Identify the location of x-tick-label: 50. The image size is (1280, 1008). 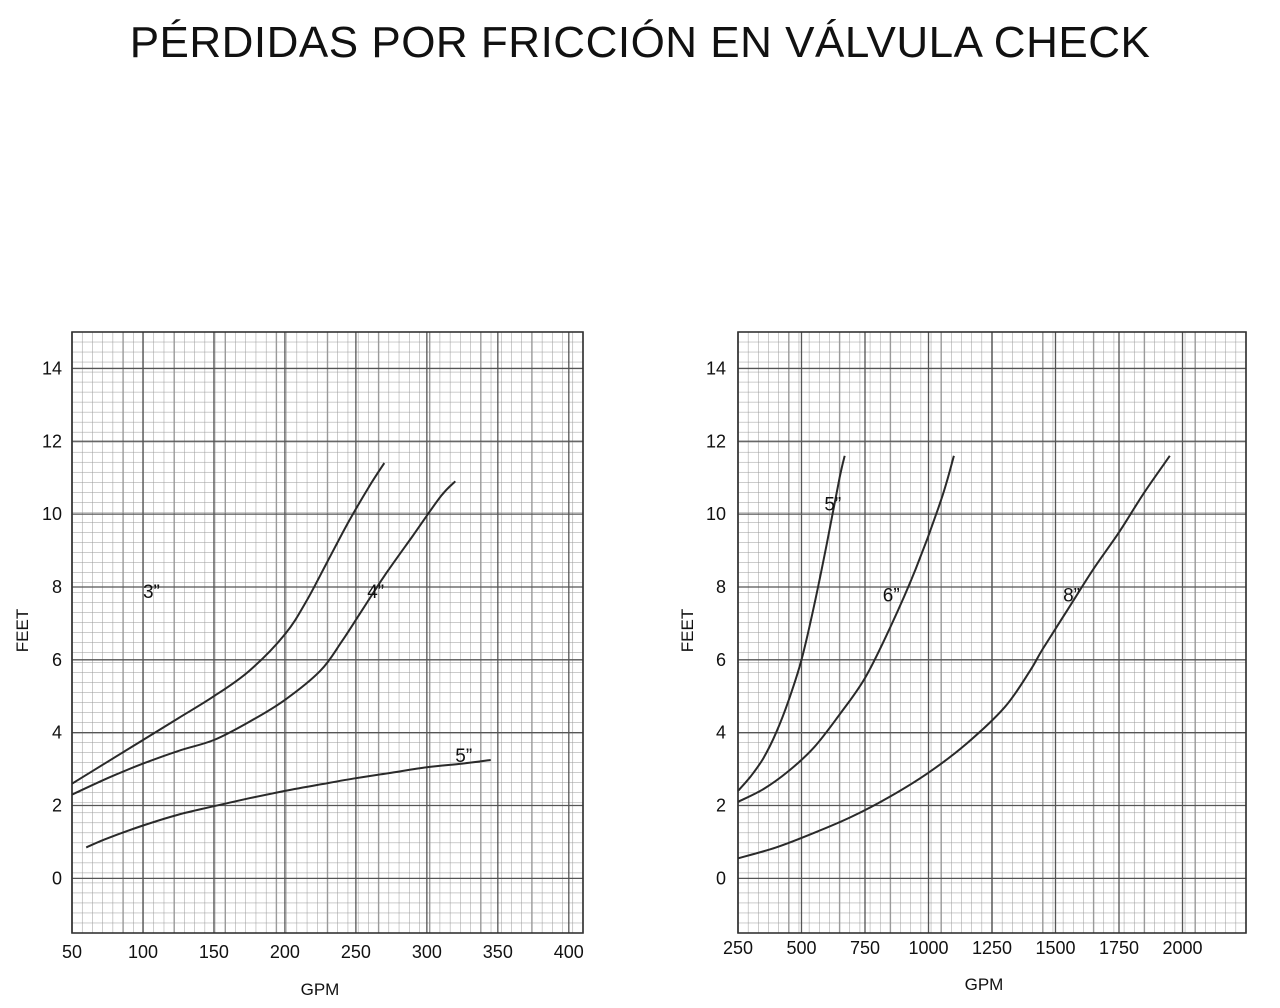
(72, 952).